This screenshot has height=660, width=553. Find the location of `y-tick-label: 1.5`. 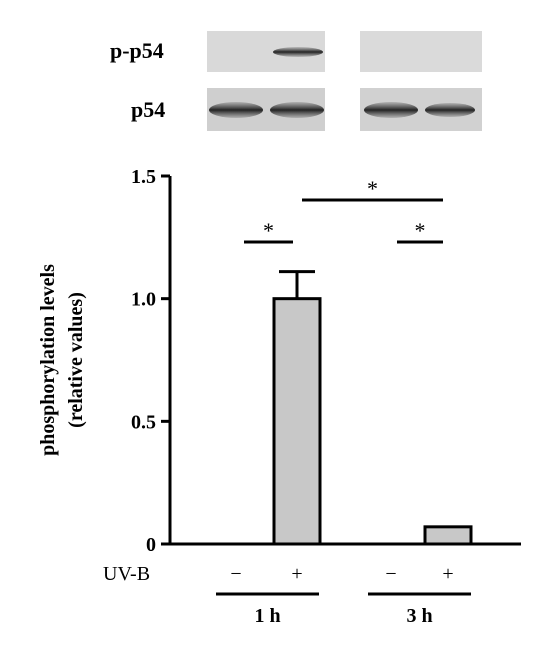

y-tick-label: 1.5 is located at coordinates (143, 177).